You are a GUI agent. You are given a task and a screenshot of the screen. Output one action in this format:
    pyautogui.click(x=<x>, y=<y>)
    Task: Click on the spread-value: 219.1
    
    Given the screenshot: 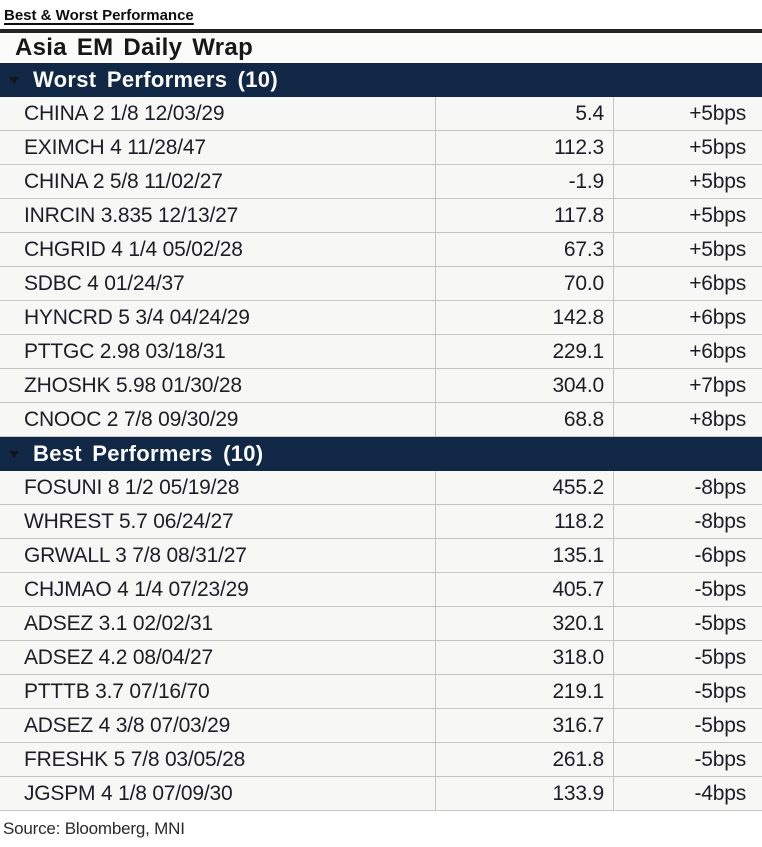 What is the action you would take?
    pyautogui.click(x=524, y=691)
    